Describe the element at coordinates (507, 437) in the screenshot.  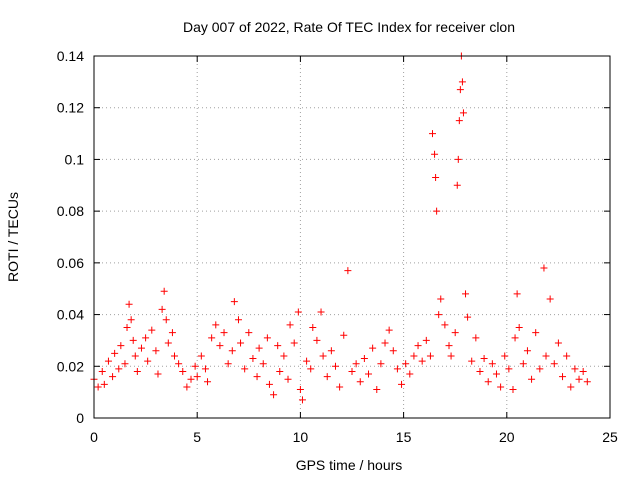
I see `x-tick-label: 20` at that location.